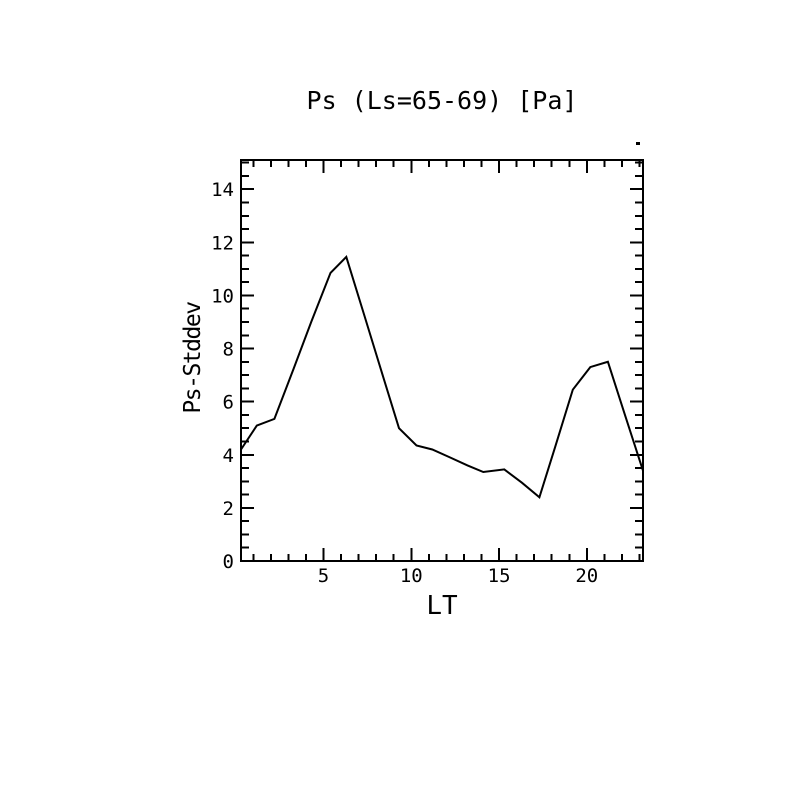 This screenshot has height=804, width=804. I want to click on y-tick-label: 8, so click(228, 350).